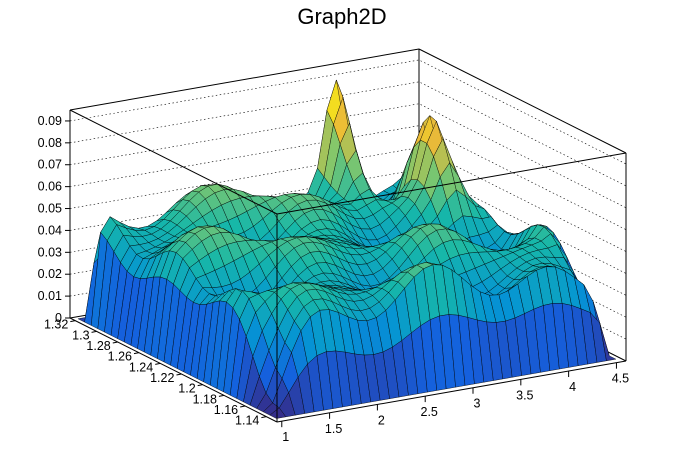 Image resolution: width=696 pixels, height=472 pixels. Describe the element at coordinates (226, 410) in the screenshot. I see `y-tick-label: 1.16` at that location.